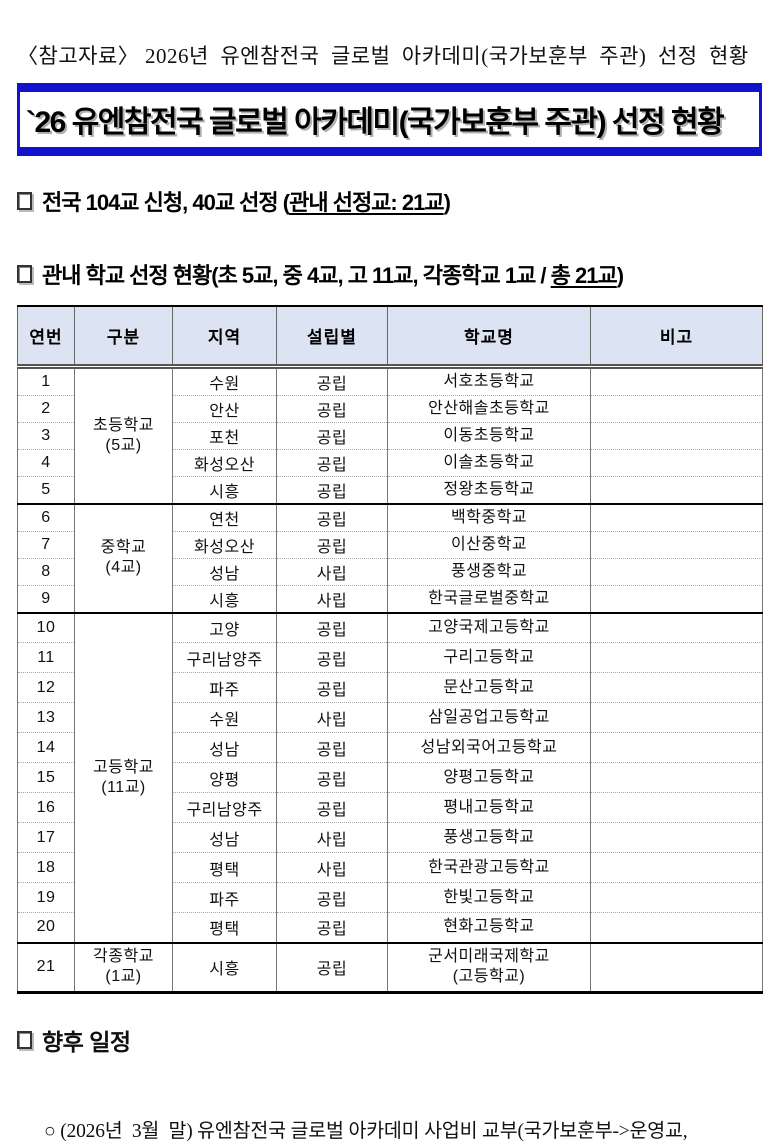 This screenshot has width=779, height=1144. What do you see at coordinates (46, 897) in the screenshot?
I see `cell-no: 19` at bounding box center [46, 897].